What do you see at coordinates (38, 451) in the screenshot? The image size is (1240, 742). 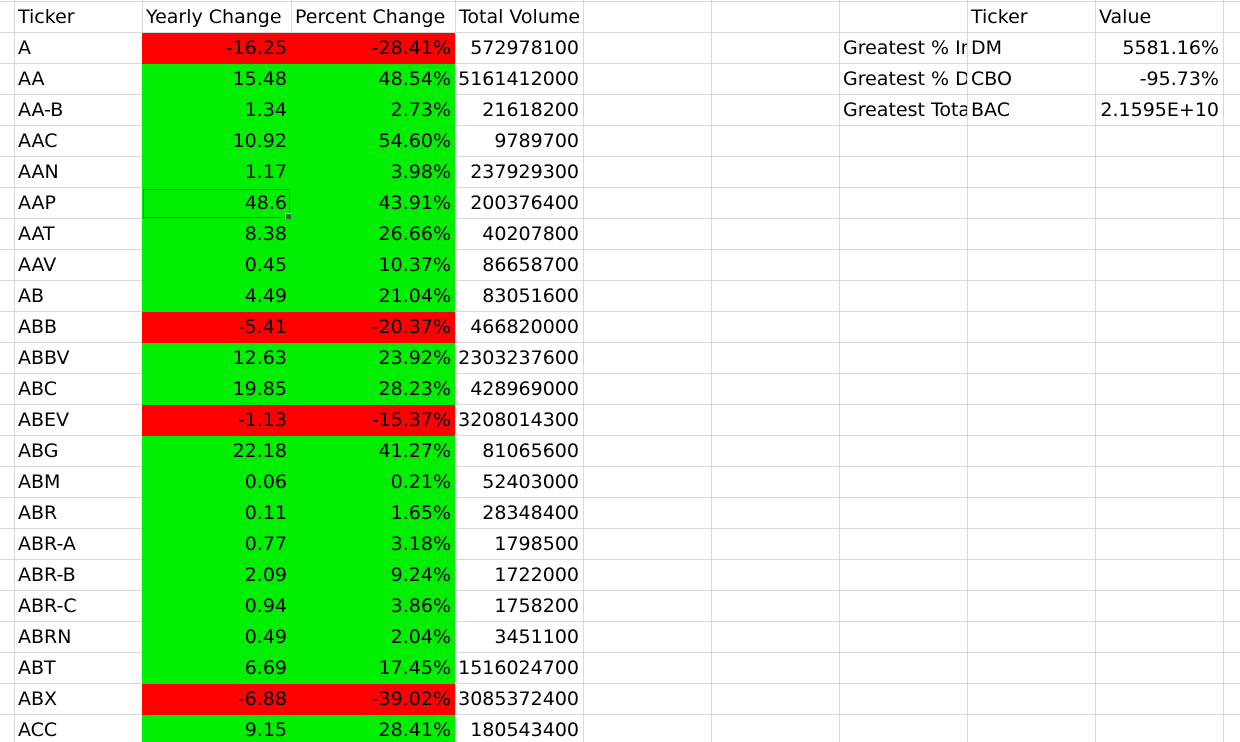 I see `ticker-cell: ABG` at bounding box center [38, 451].